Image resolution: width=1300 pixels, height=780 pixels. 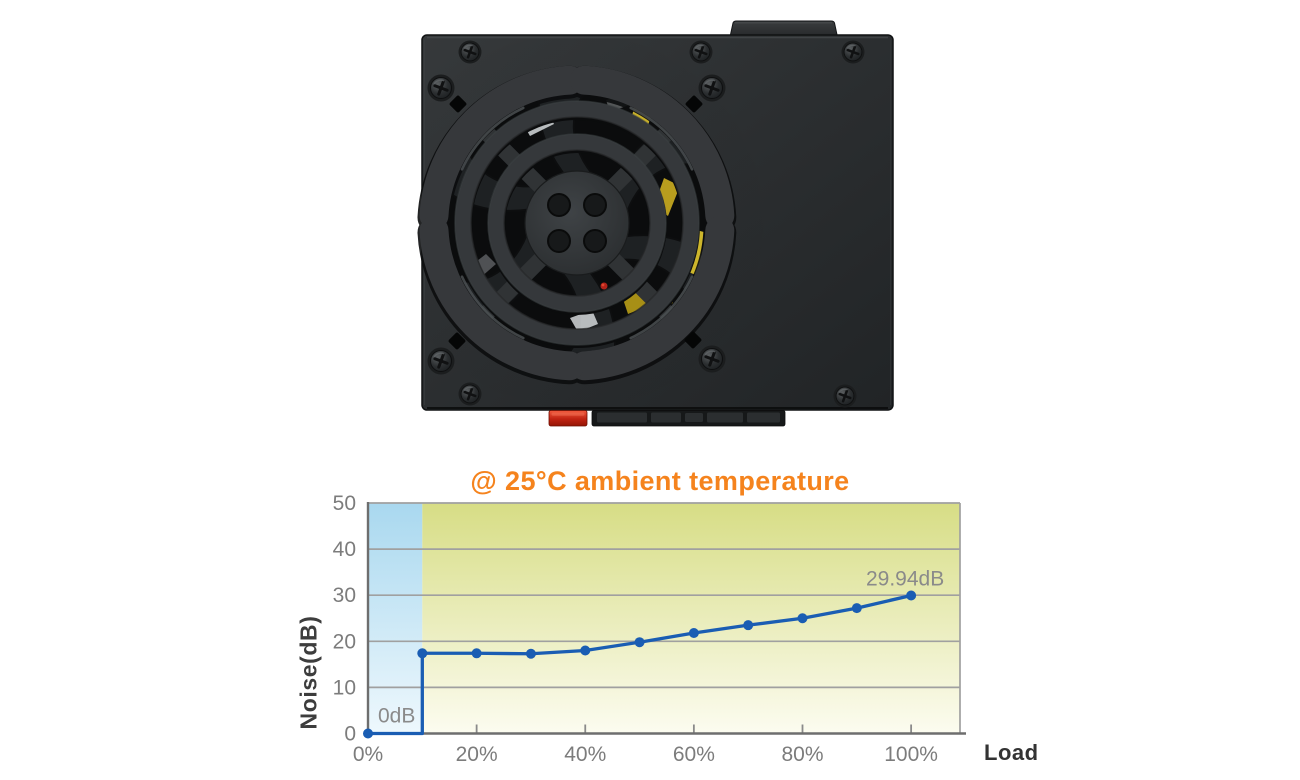 I want to click on chart-title: @ 25°C ambient temperature, so click(x=660, y=481).